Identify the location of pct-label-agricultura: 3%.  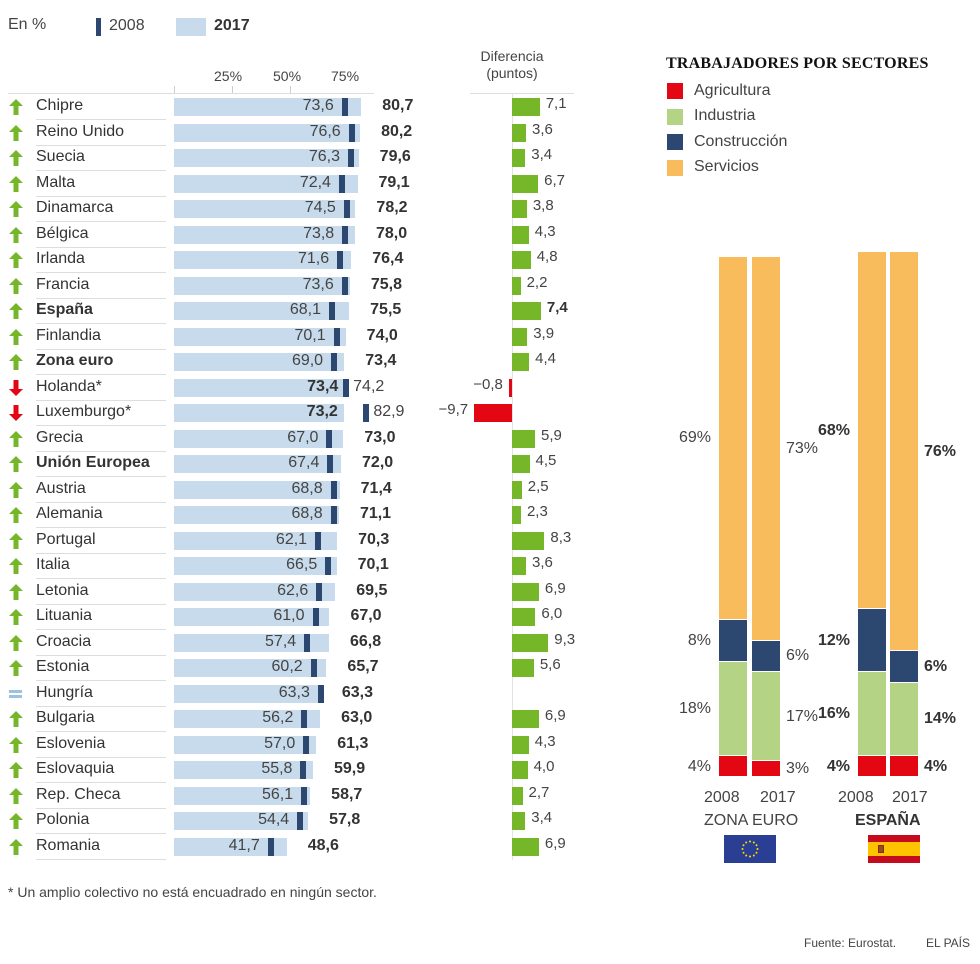
(798, 769).